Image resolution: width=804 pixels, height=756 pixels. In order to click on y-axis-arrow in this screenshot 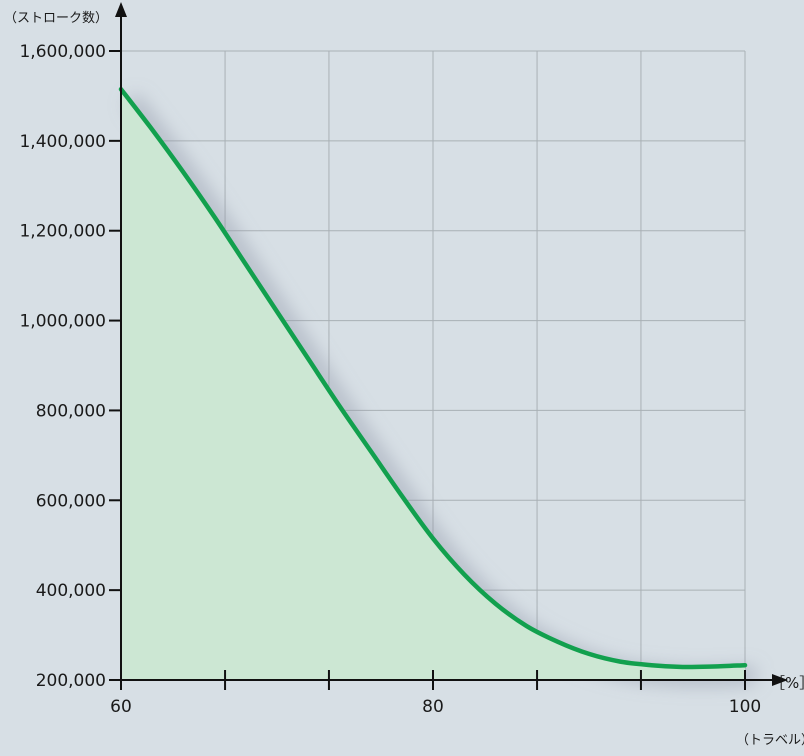, I will do `click(121, 9)`.